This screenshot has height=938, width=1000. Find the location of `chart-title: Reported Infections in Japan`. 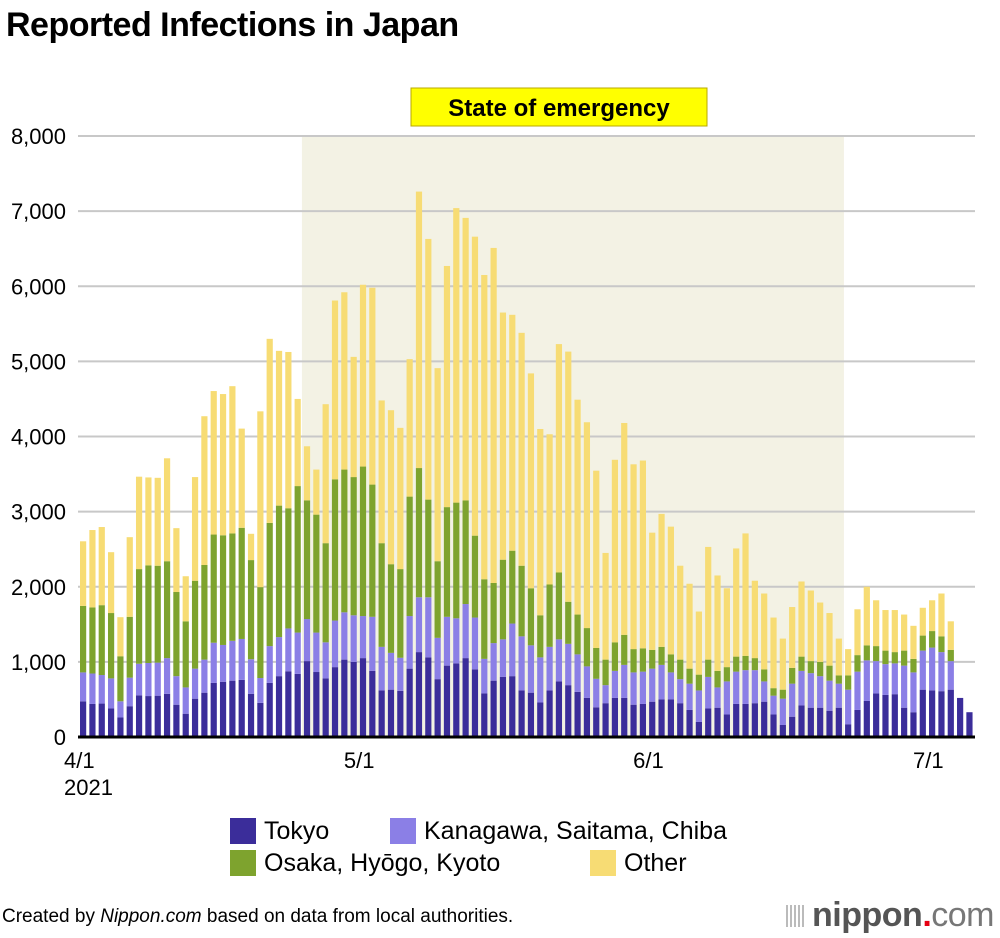

chart-title: Reported Infections in Japan is located at coordinates (232, 25).